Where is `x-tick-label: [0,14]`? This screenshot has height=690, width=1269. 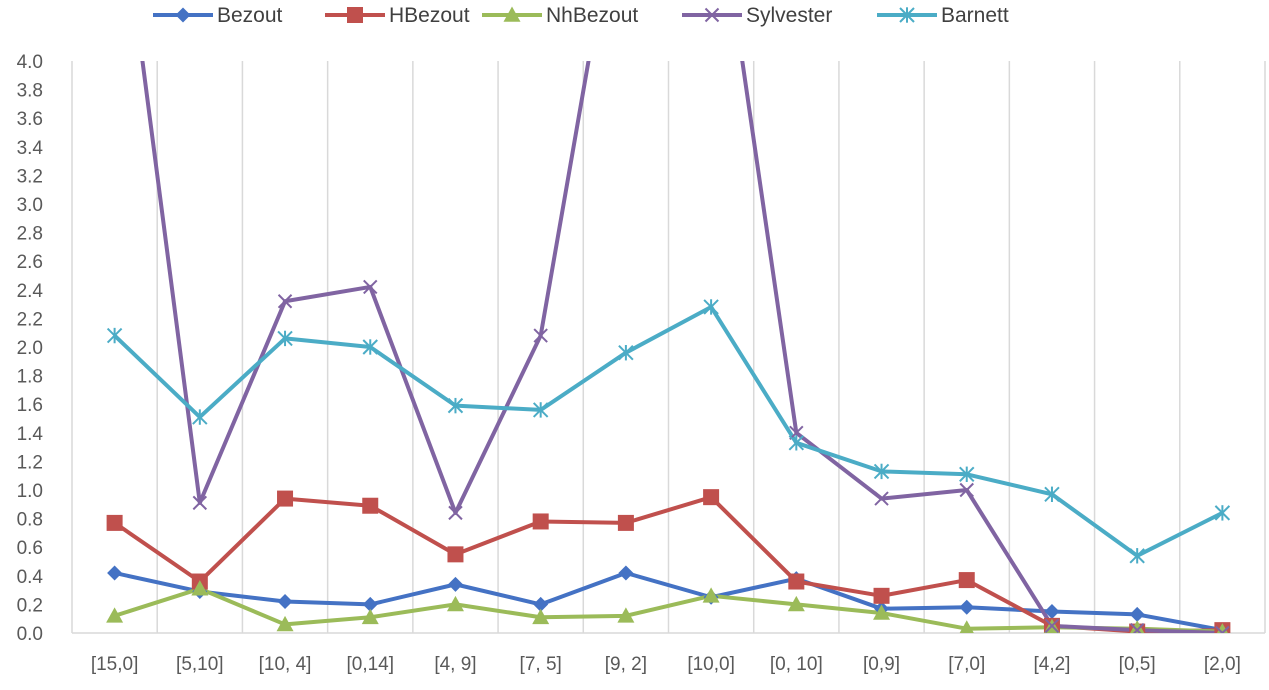
x-tick-label: [0,14] is located at coordinates (370, 664).